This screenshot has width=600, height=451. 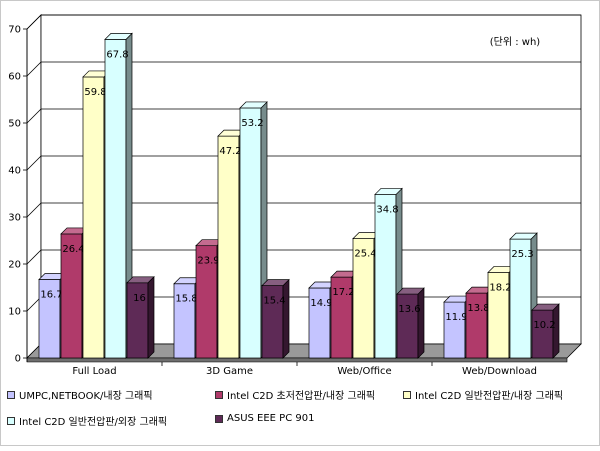 I want to click on x-tick-label: 3D Game, so click(x=229, y=371).